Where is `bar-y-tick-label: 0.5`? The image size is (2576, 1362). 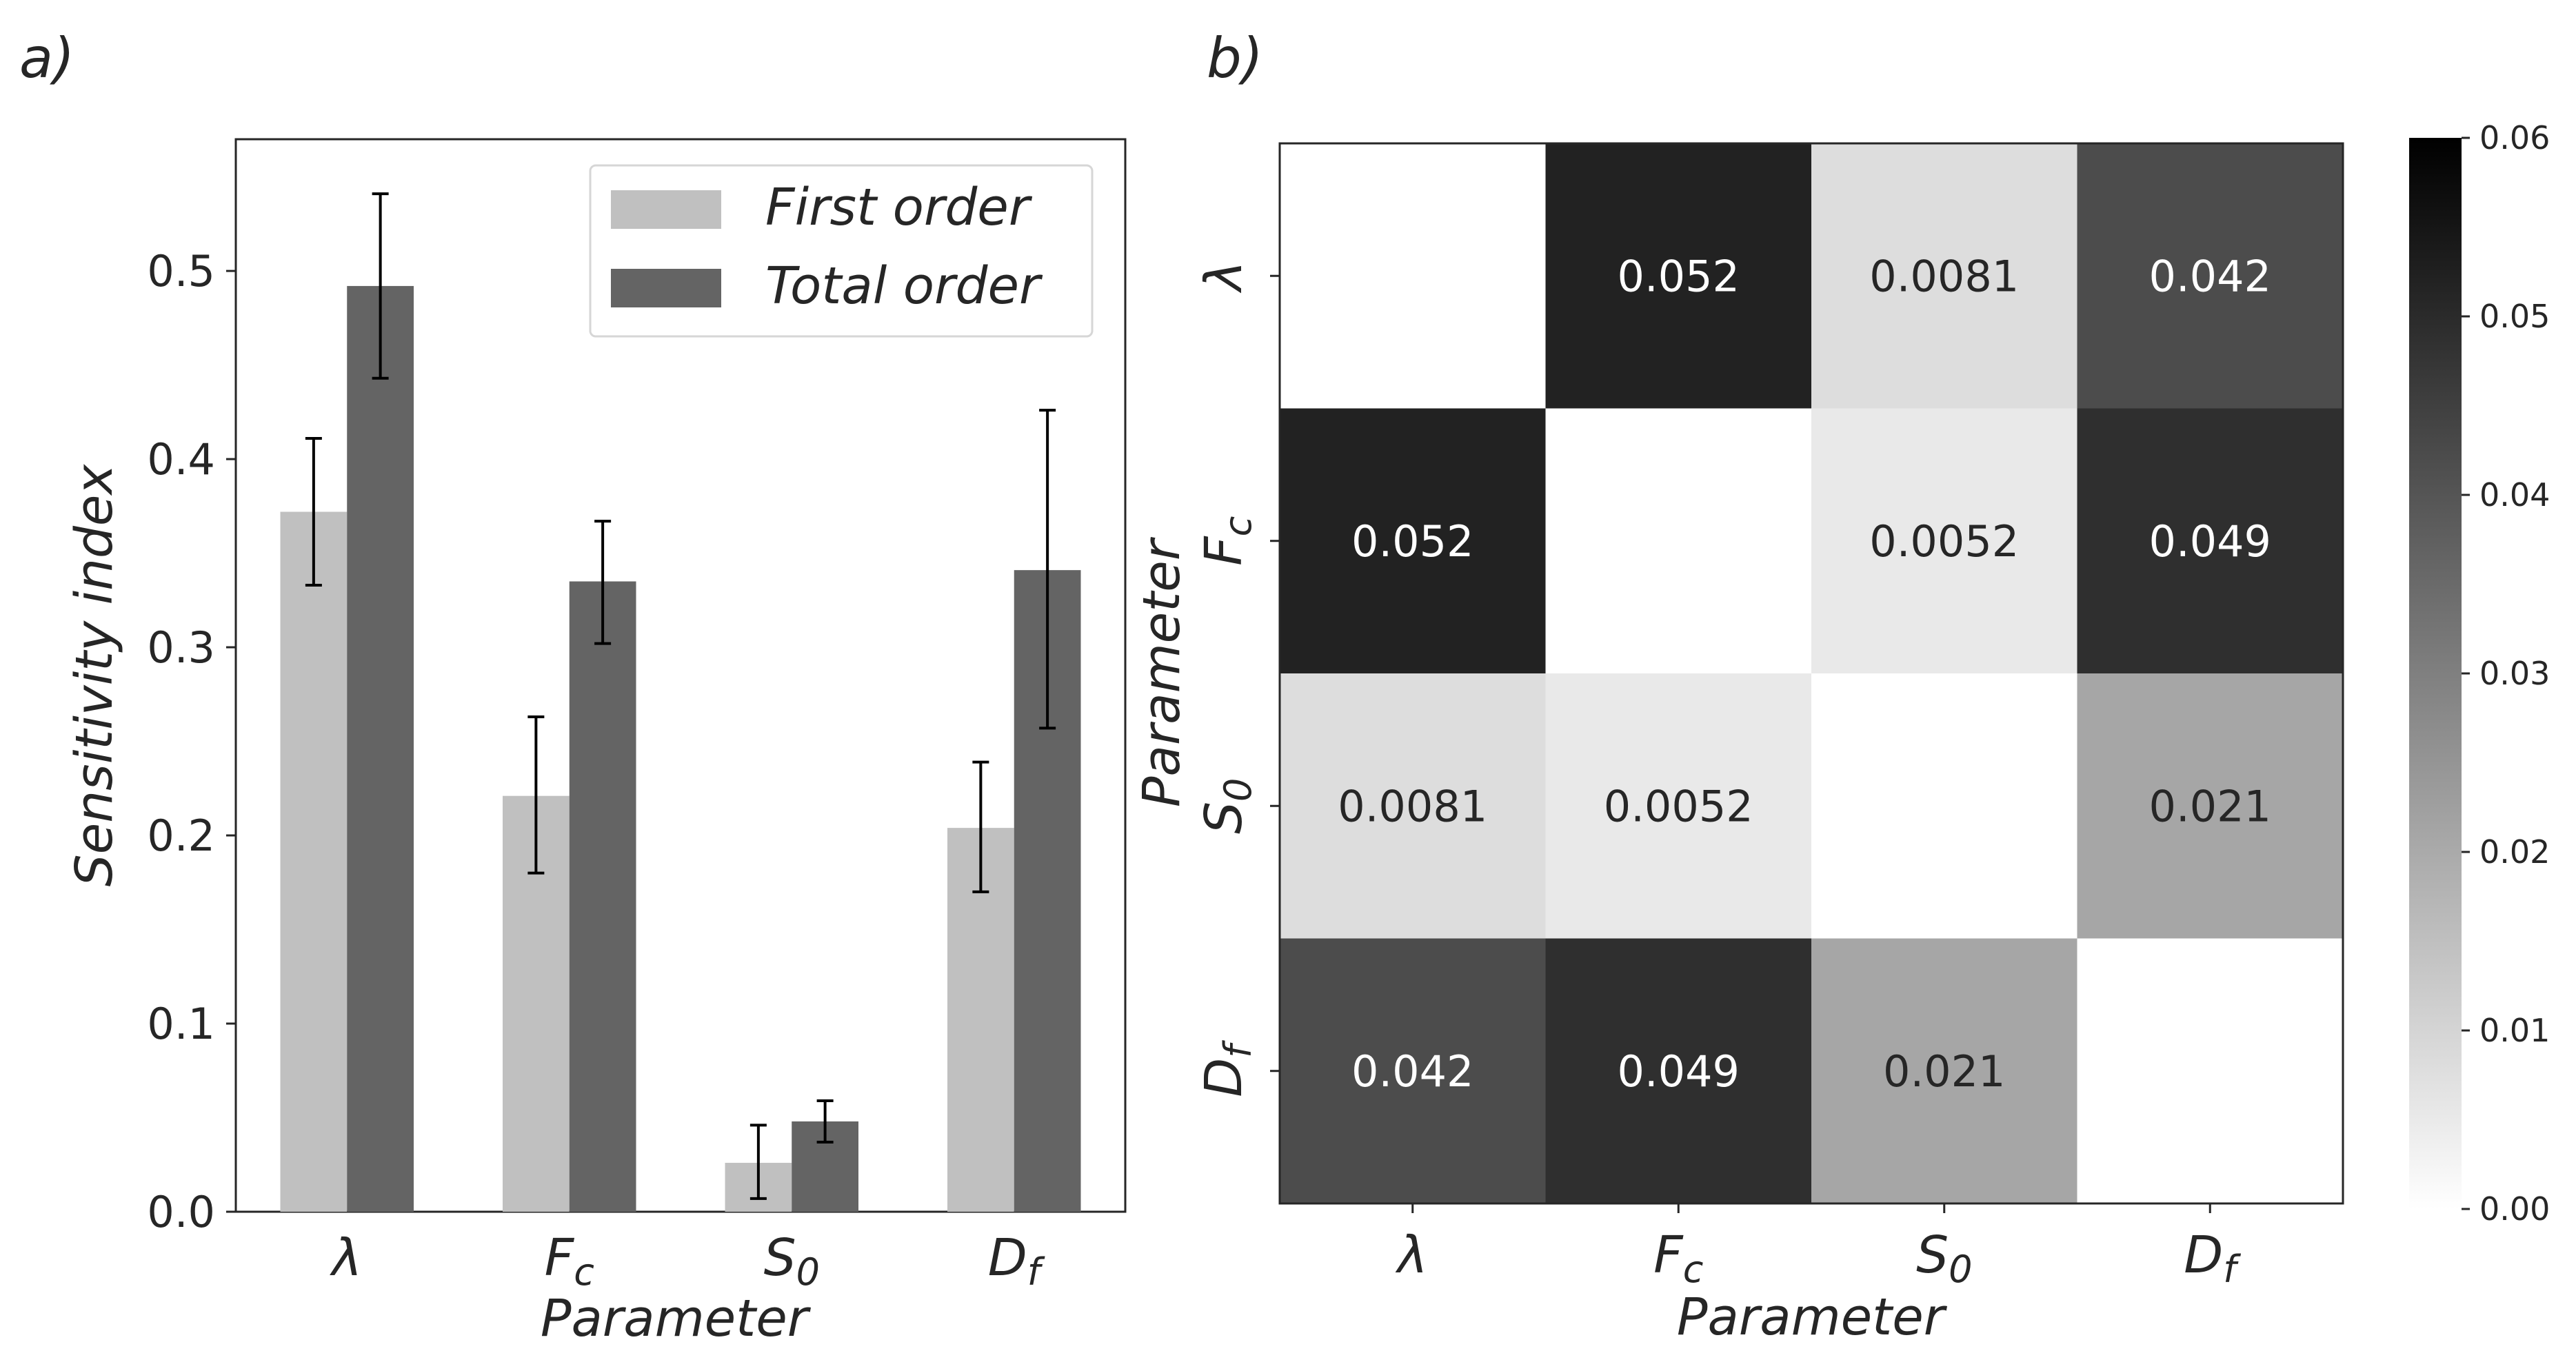
bar-y-tick-label: 0.5 is located at coordinates (181, 271).